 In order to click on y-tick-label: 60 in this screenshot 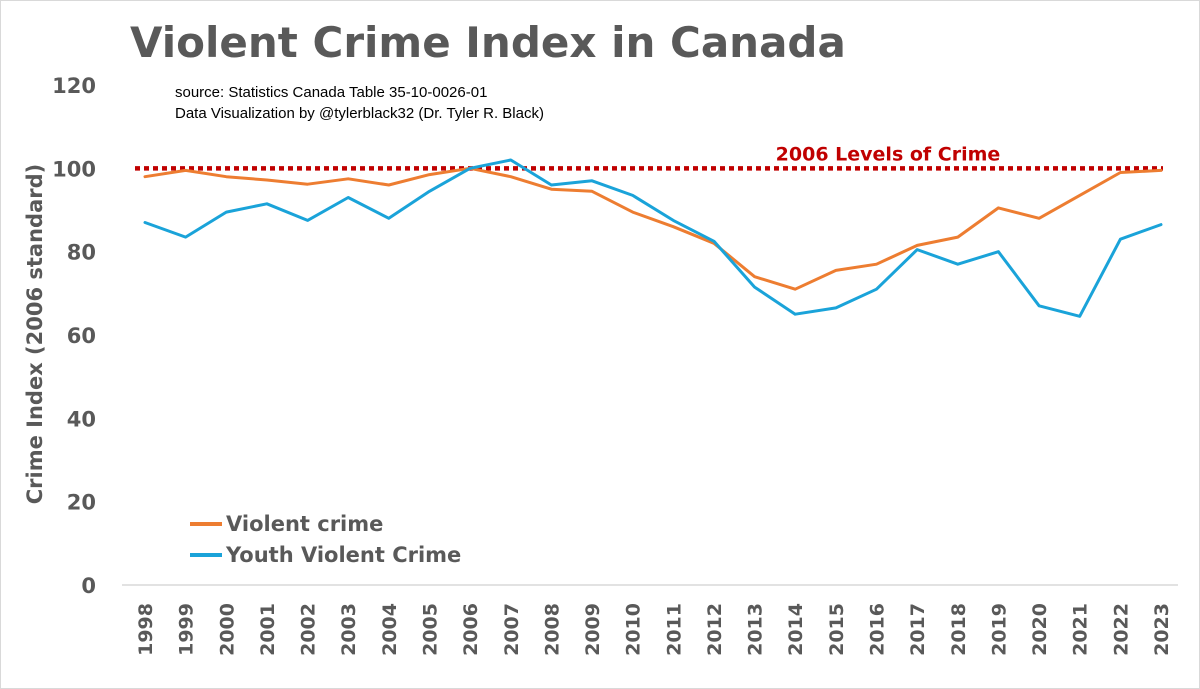, I will do `click(81, 336)`.